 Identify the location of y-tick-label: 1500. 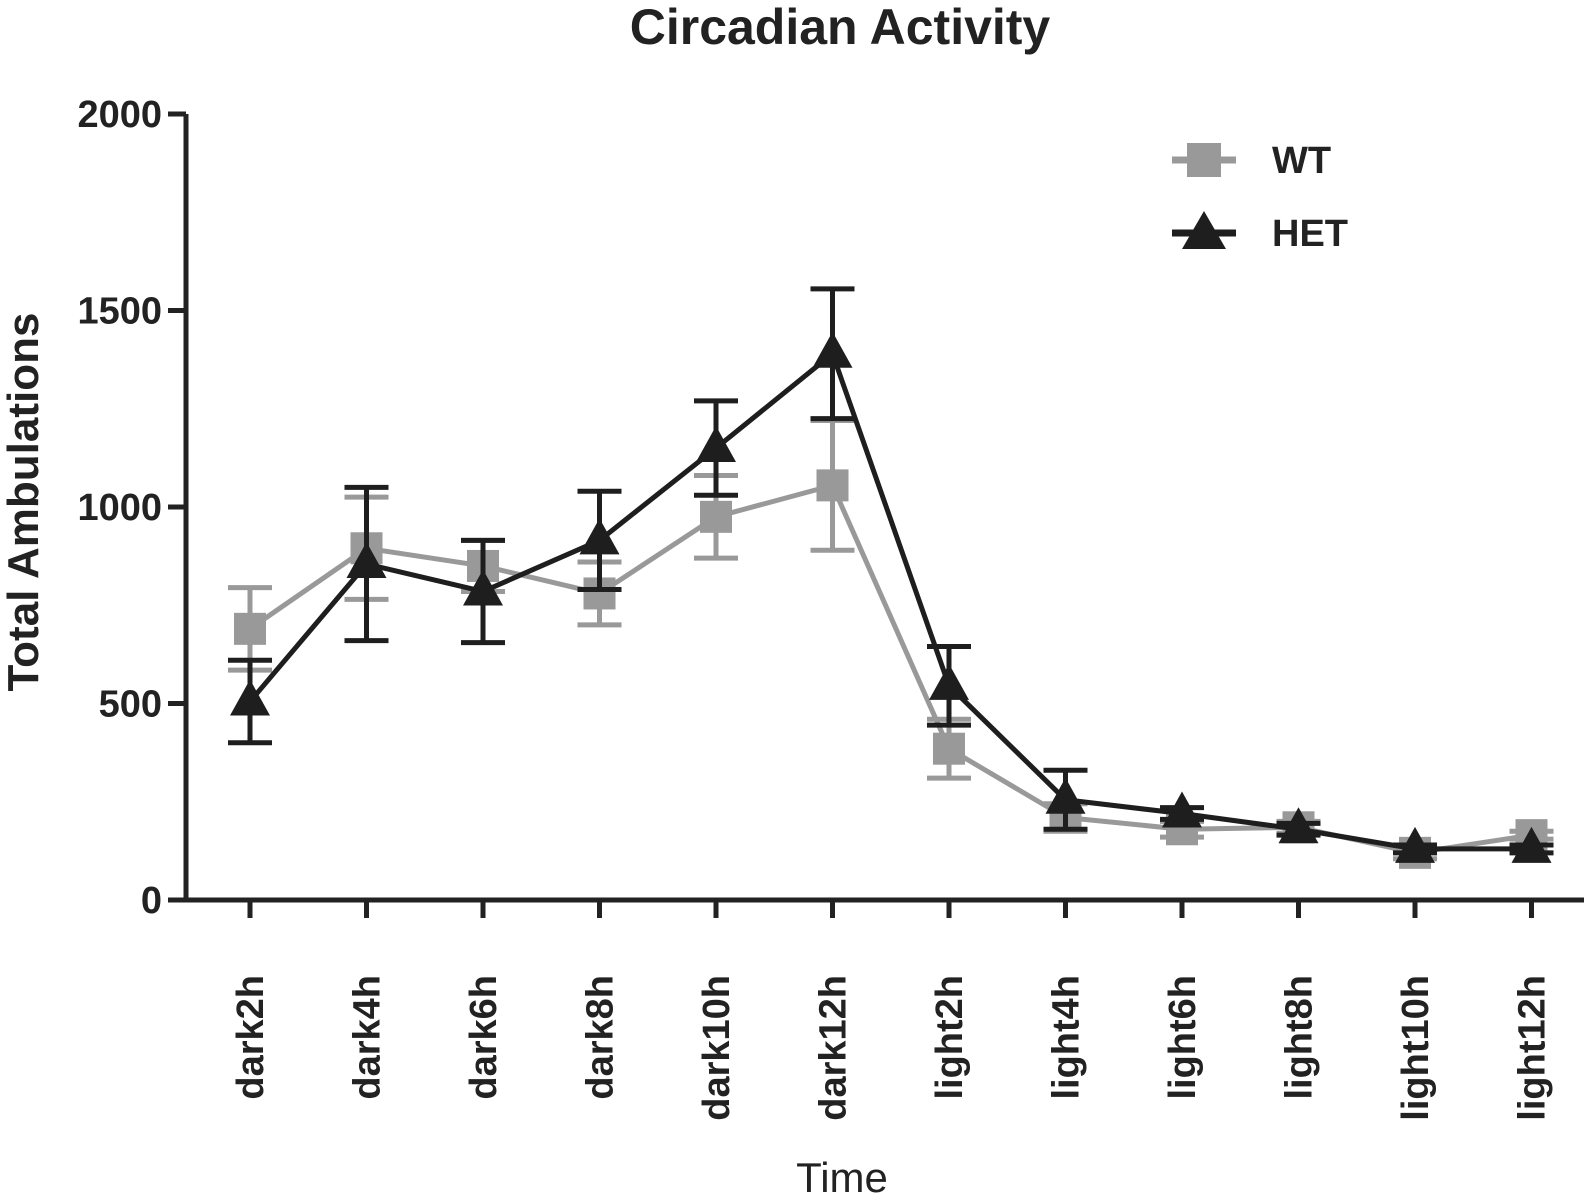
(119, 312).